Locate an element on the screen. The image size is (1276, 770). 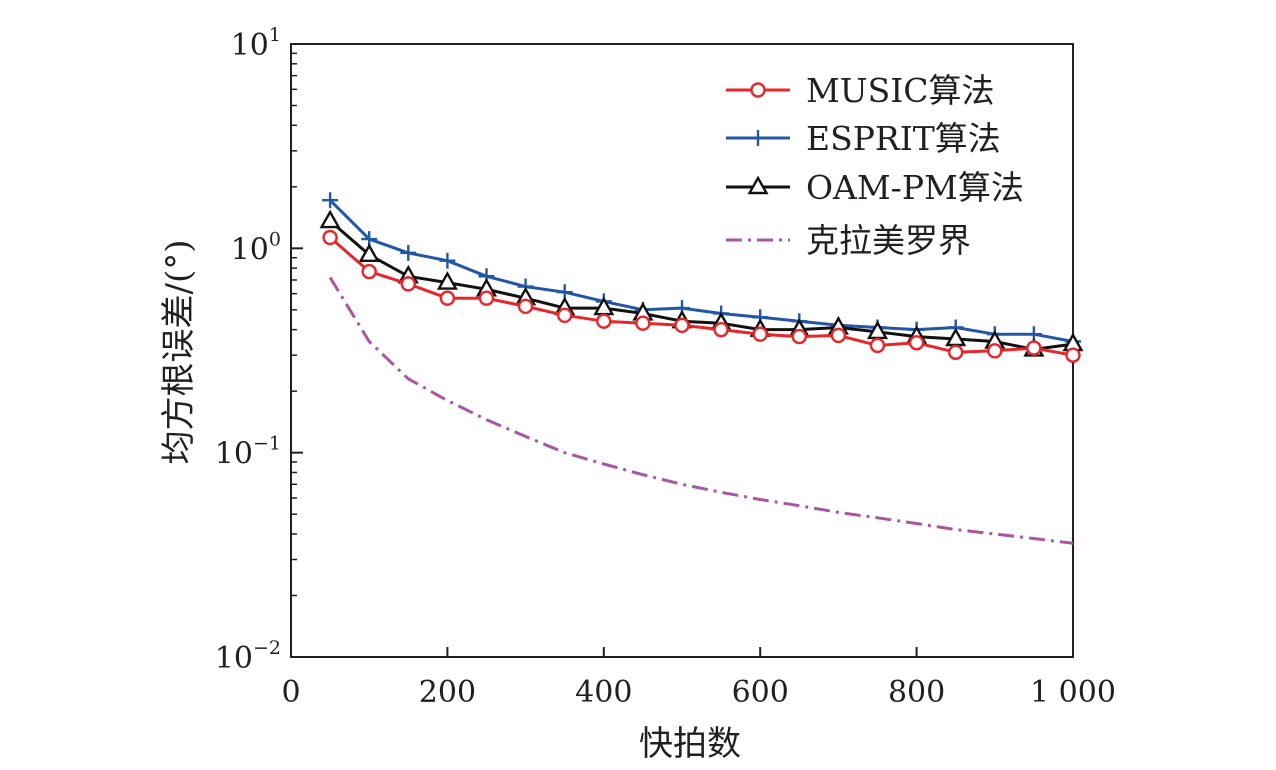
y-axis-label: 均方根误差/(°) is located at coordinates (179, 352).